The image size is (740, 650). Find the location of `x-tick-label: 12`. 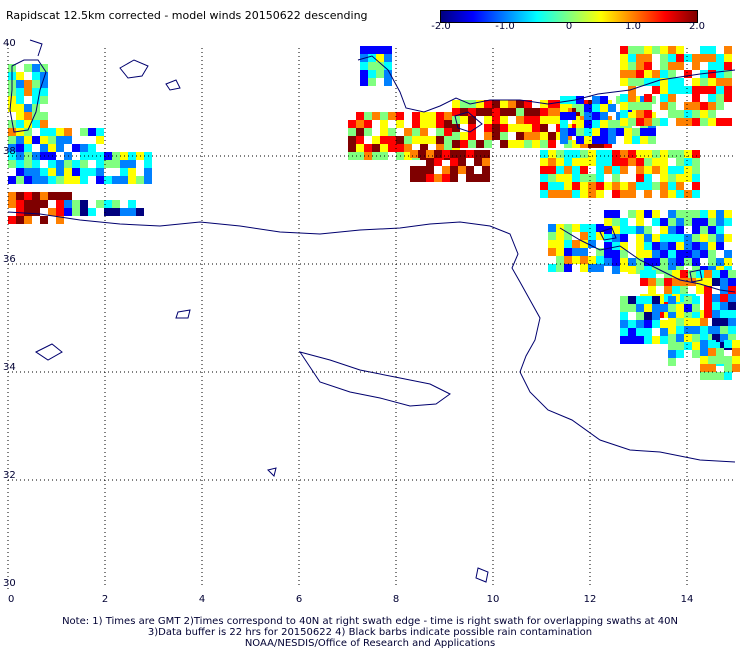

x-tick-label: 12 is located at coordinates (590, 599).